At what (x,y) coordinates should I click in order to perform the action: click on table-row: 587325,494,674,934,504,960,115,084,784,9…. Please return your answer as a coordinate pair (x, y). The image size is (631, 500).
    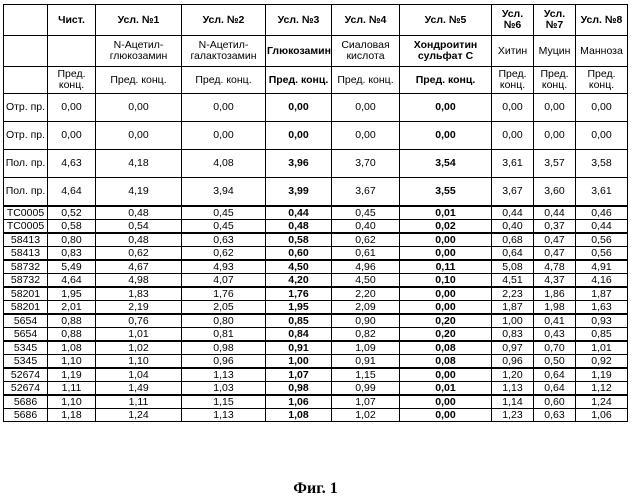
    Looking at the image, I should click on (316, 267).